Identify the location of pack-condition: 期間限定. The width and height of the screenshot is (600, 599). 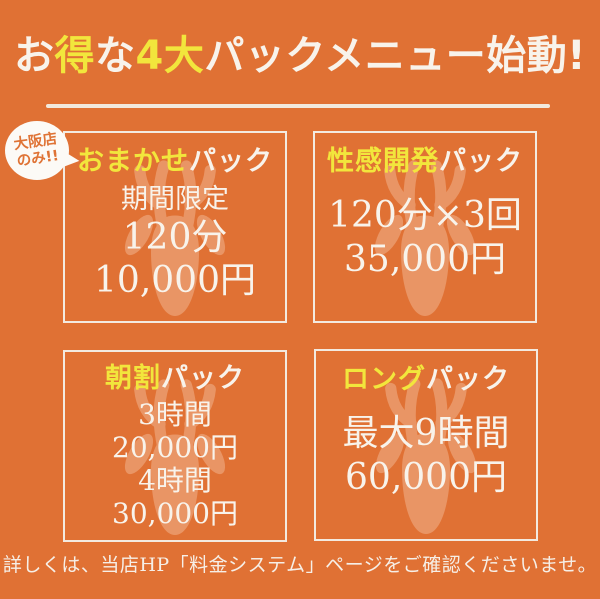
(175, 200).